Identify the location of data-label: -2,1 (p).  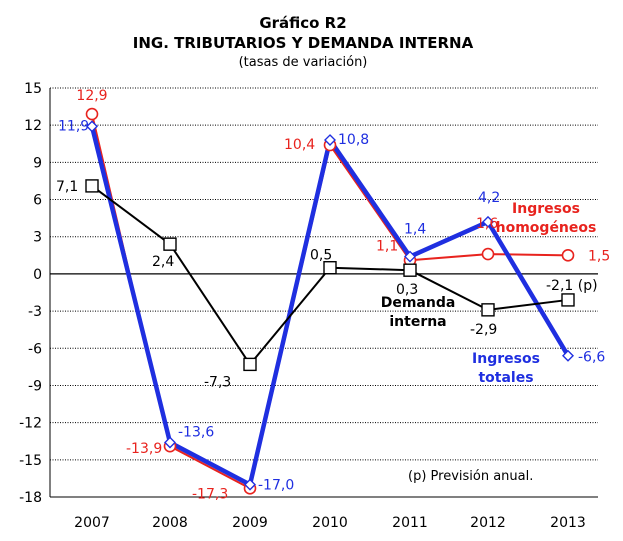
(572, 286).